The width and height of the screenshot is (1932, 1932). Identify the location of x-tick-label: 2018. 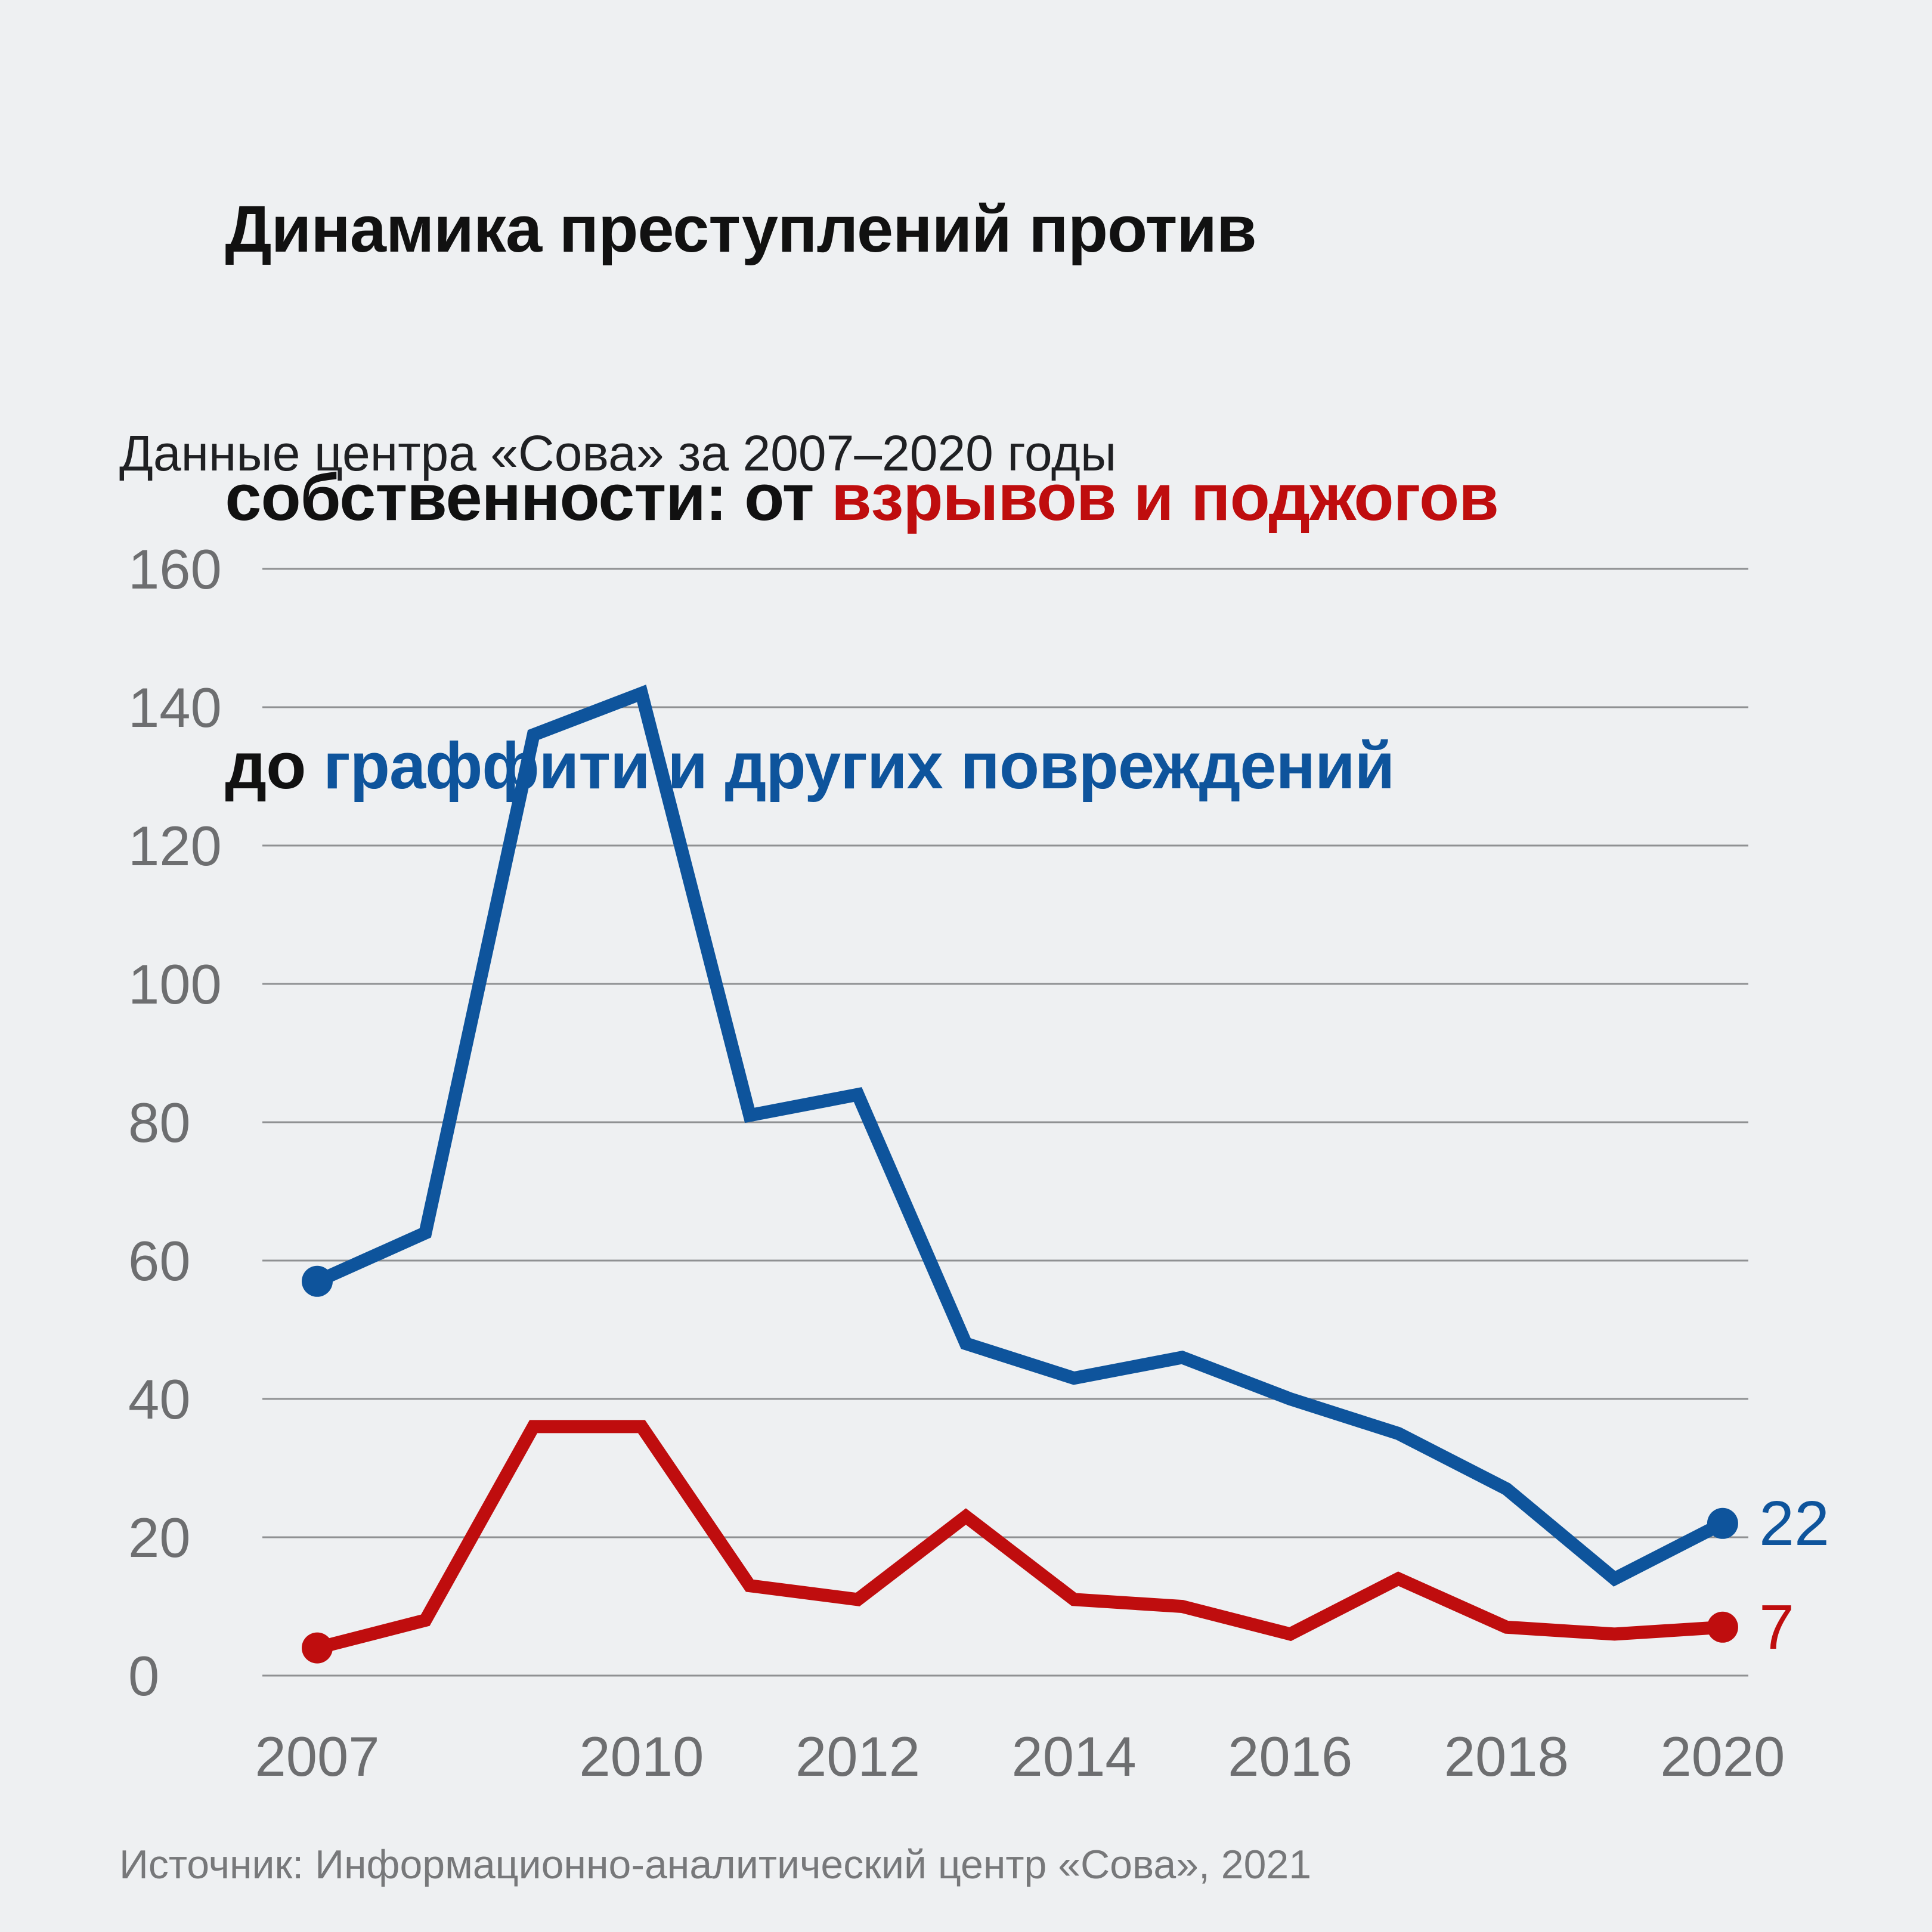
(1507, 1756).